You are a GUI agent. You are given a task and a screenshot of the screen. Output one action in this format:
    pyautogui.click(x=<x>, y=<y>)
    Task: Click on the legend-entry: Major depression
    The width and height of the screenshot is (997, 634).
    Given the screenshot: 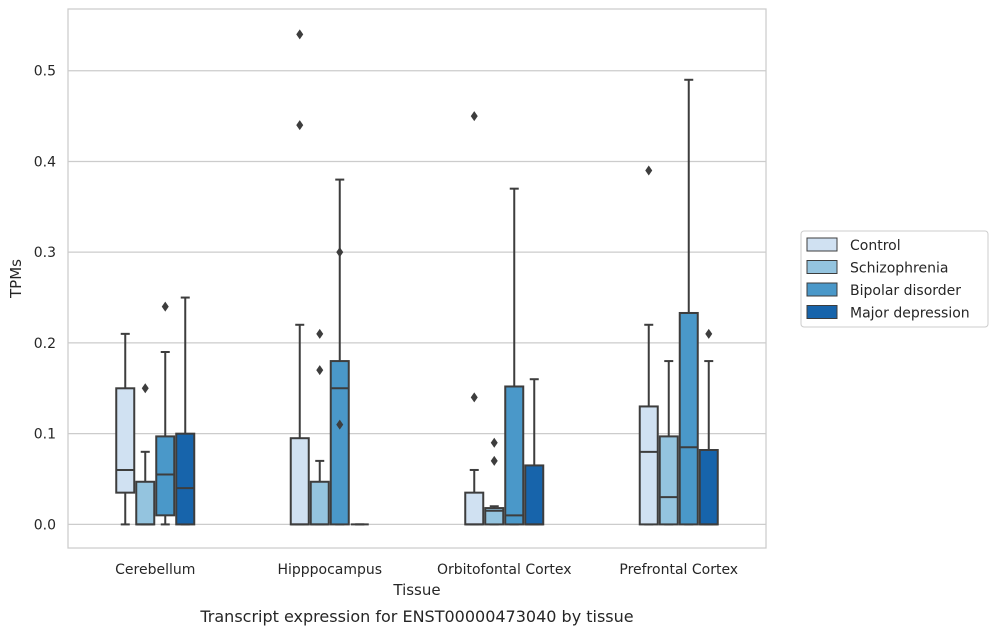 What is the action you would take?
    pyautogui.click(x=888, y=313)
    